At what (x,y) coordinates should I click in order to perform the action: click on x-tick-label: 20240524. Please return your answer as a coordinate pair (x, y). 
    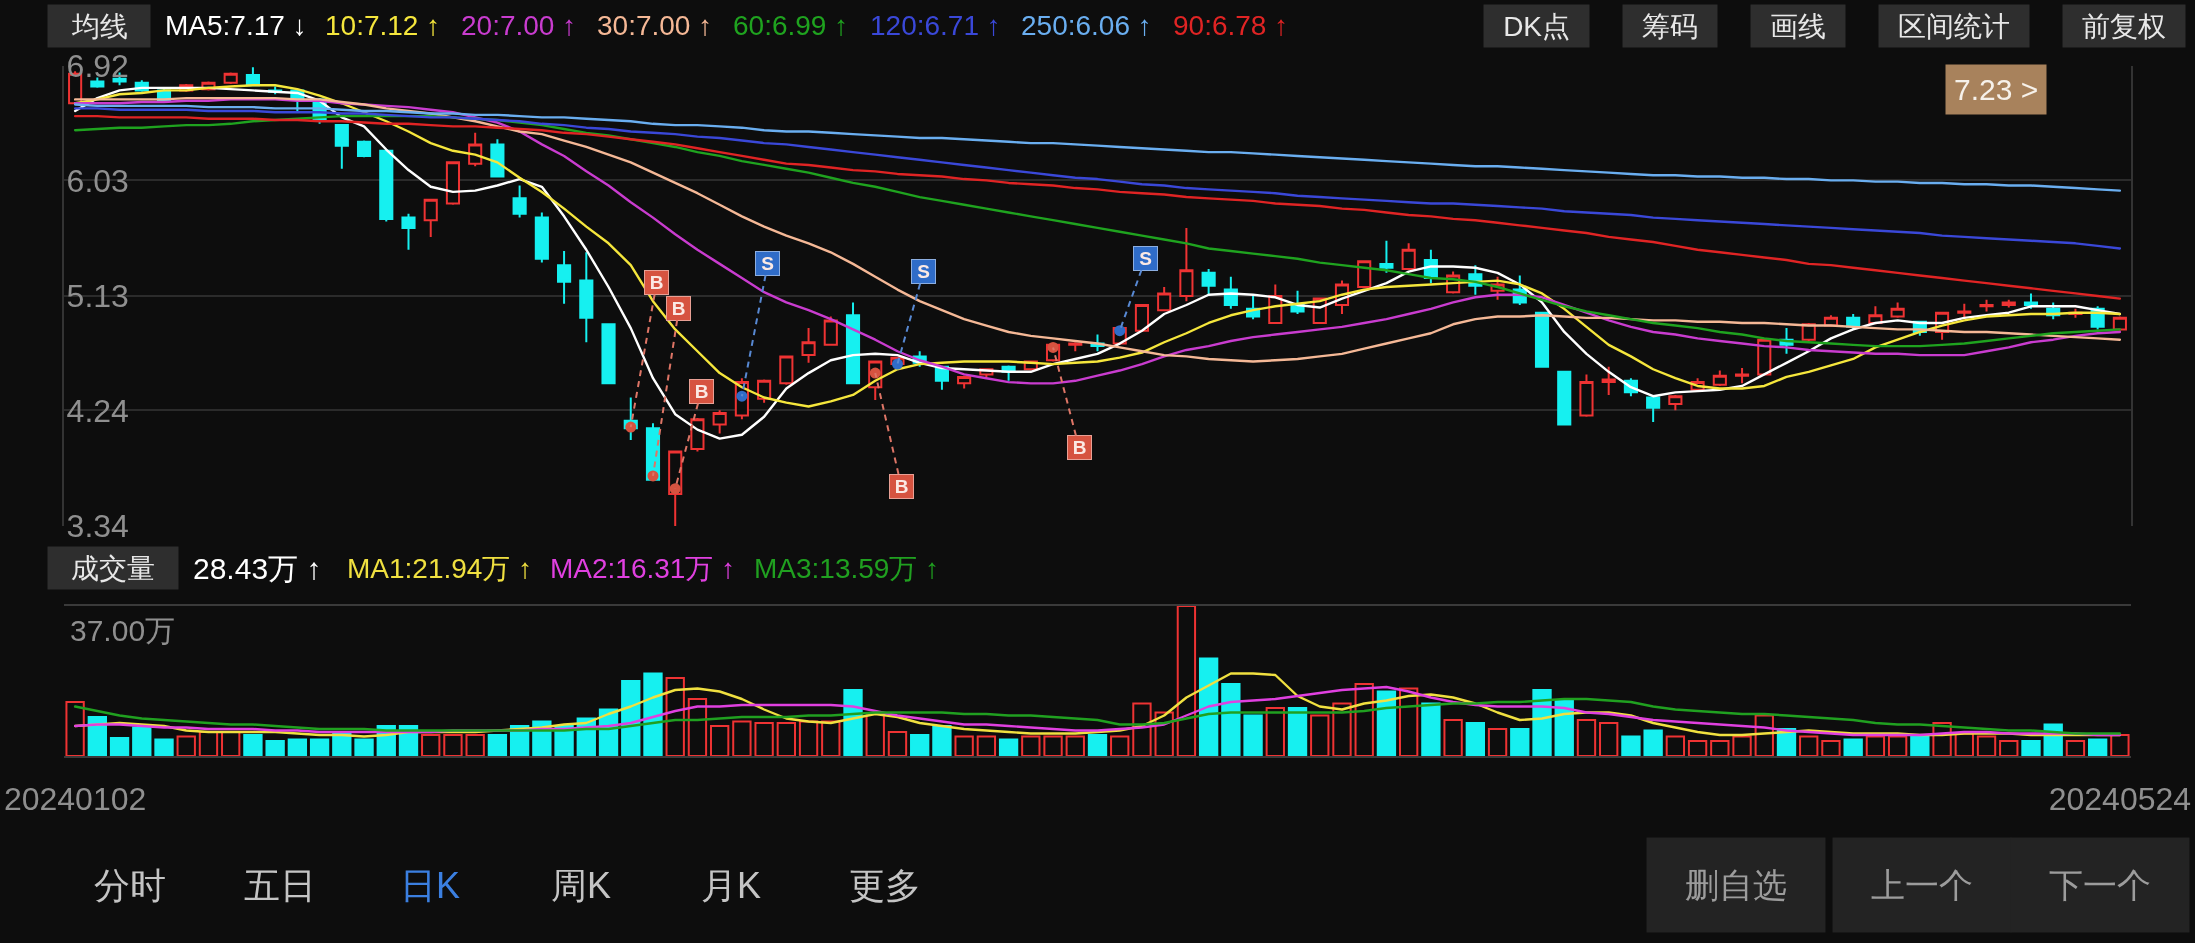
    Looking at the image, I should click on (2120, 799).